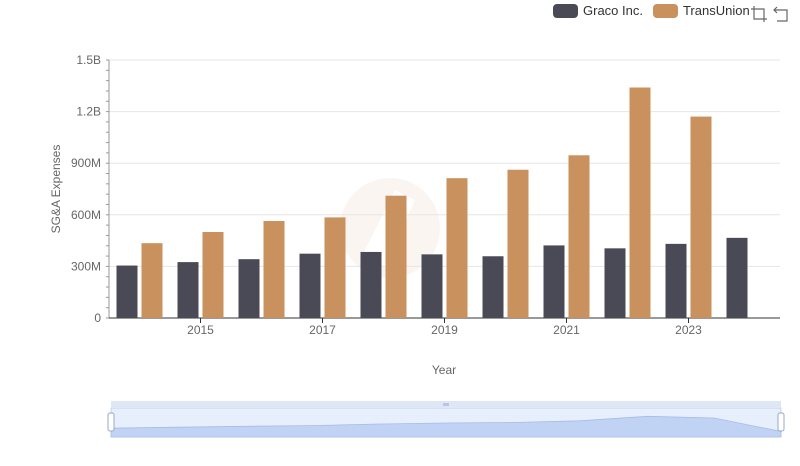 The width and height of the screenshot is (800, 466). What do you see at coordinates (759, 14) in the screenshot?
I see `zoom-select-icon` at bounding box center [759, 14].